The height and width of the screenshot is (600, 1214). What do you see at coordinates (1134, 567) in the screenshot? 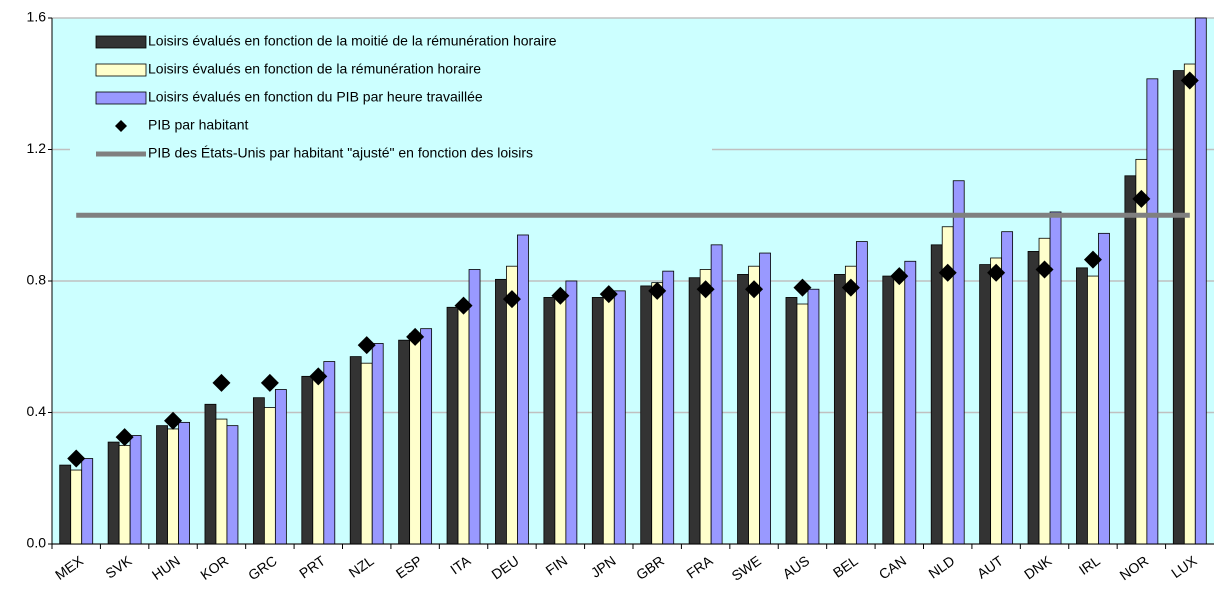
I see `x-tick-label: NOR` at bounding box center [1134, 567].